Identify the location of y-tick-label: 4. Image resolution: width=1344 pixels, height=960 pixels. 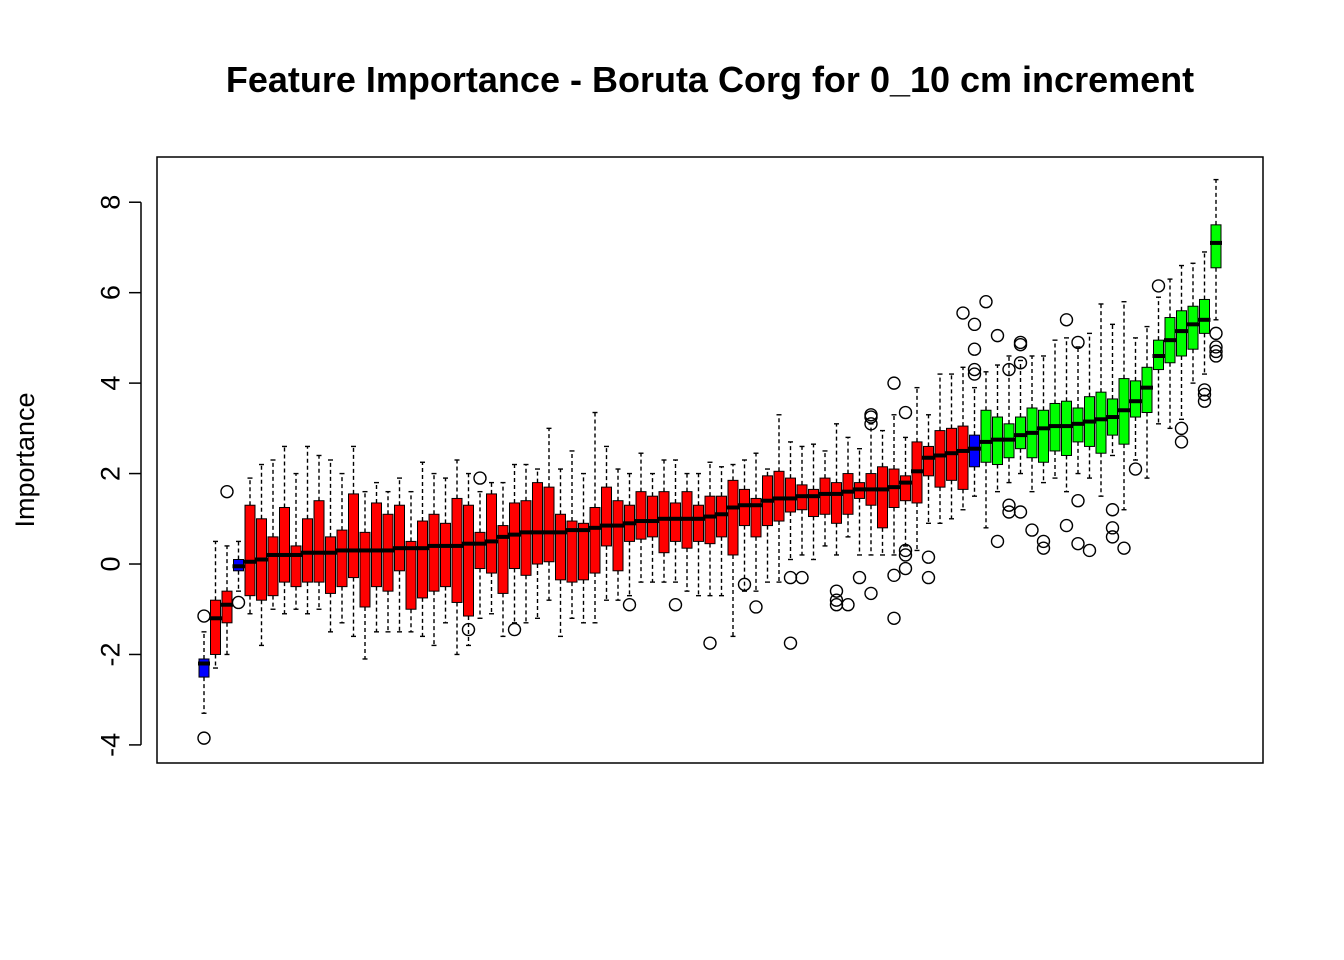
(110, 383).